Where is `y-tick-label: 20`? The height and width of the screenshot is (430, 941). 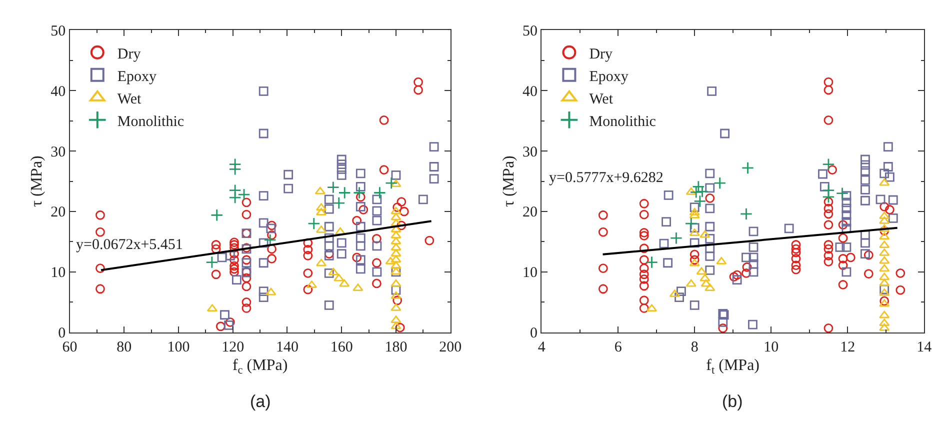
y-tick-label: 20 is located at coordinates (58, 212).